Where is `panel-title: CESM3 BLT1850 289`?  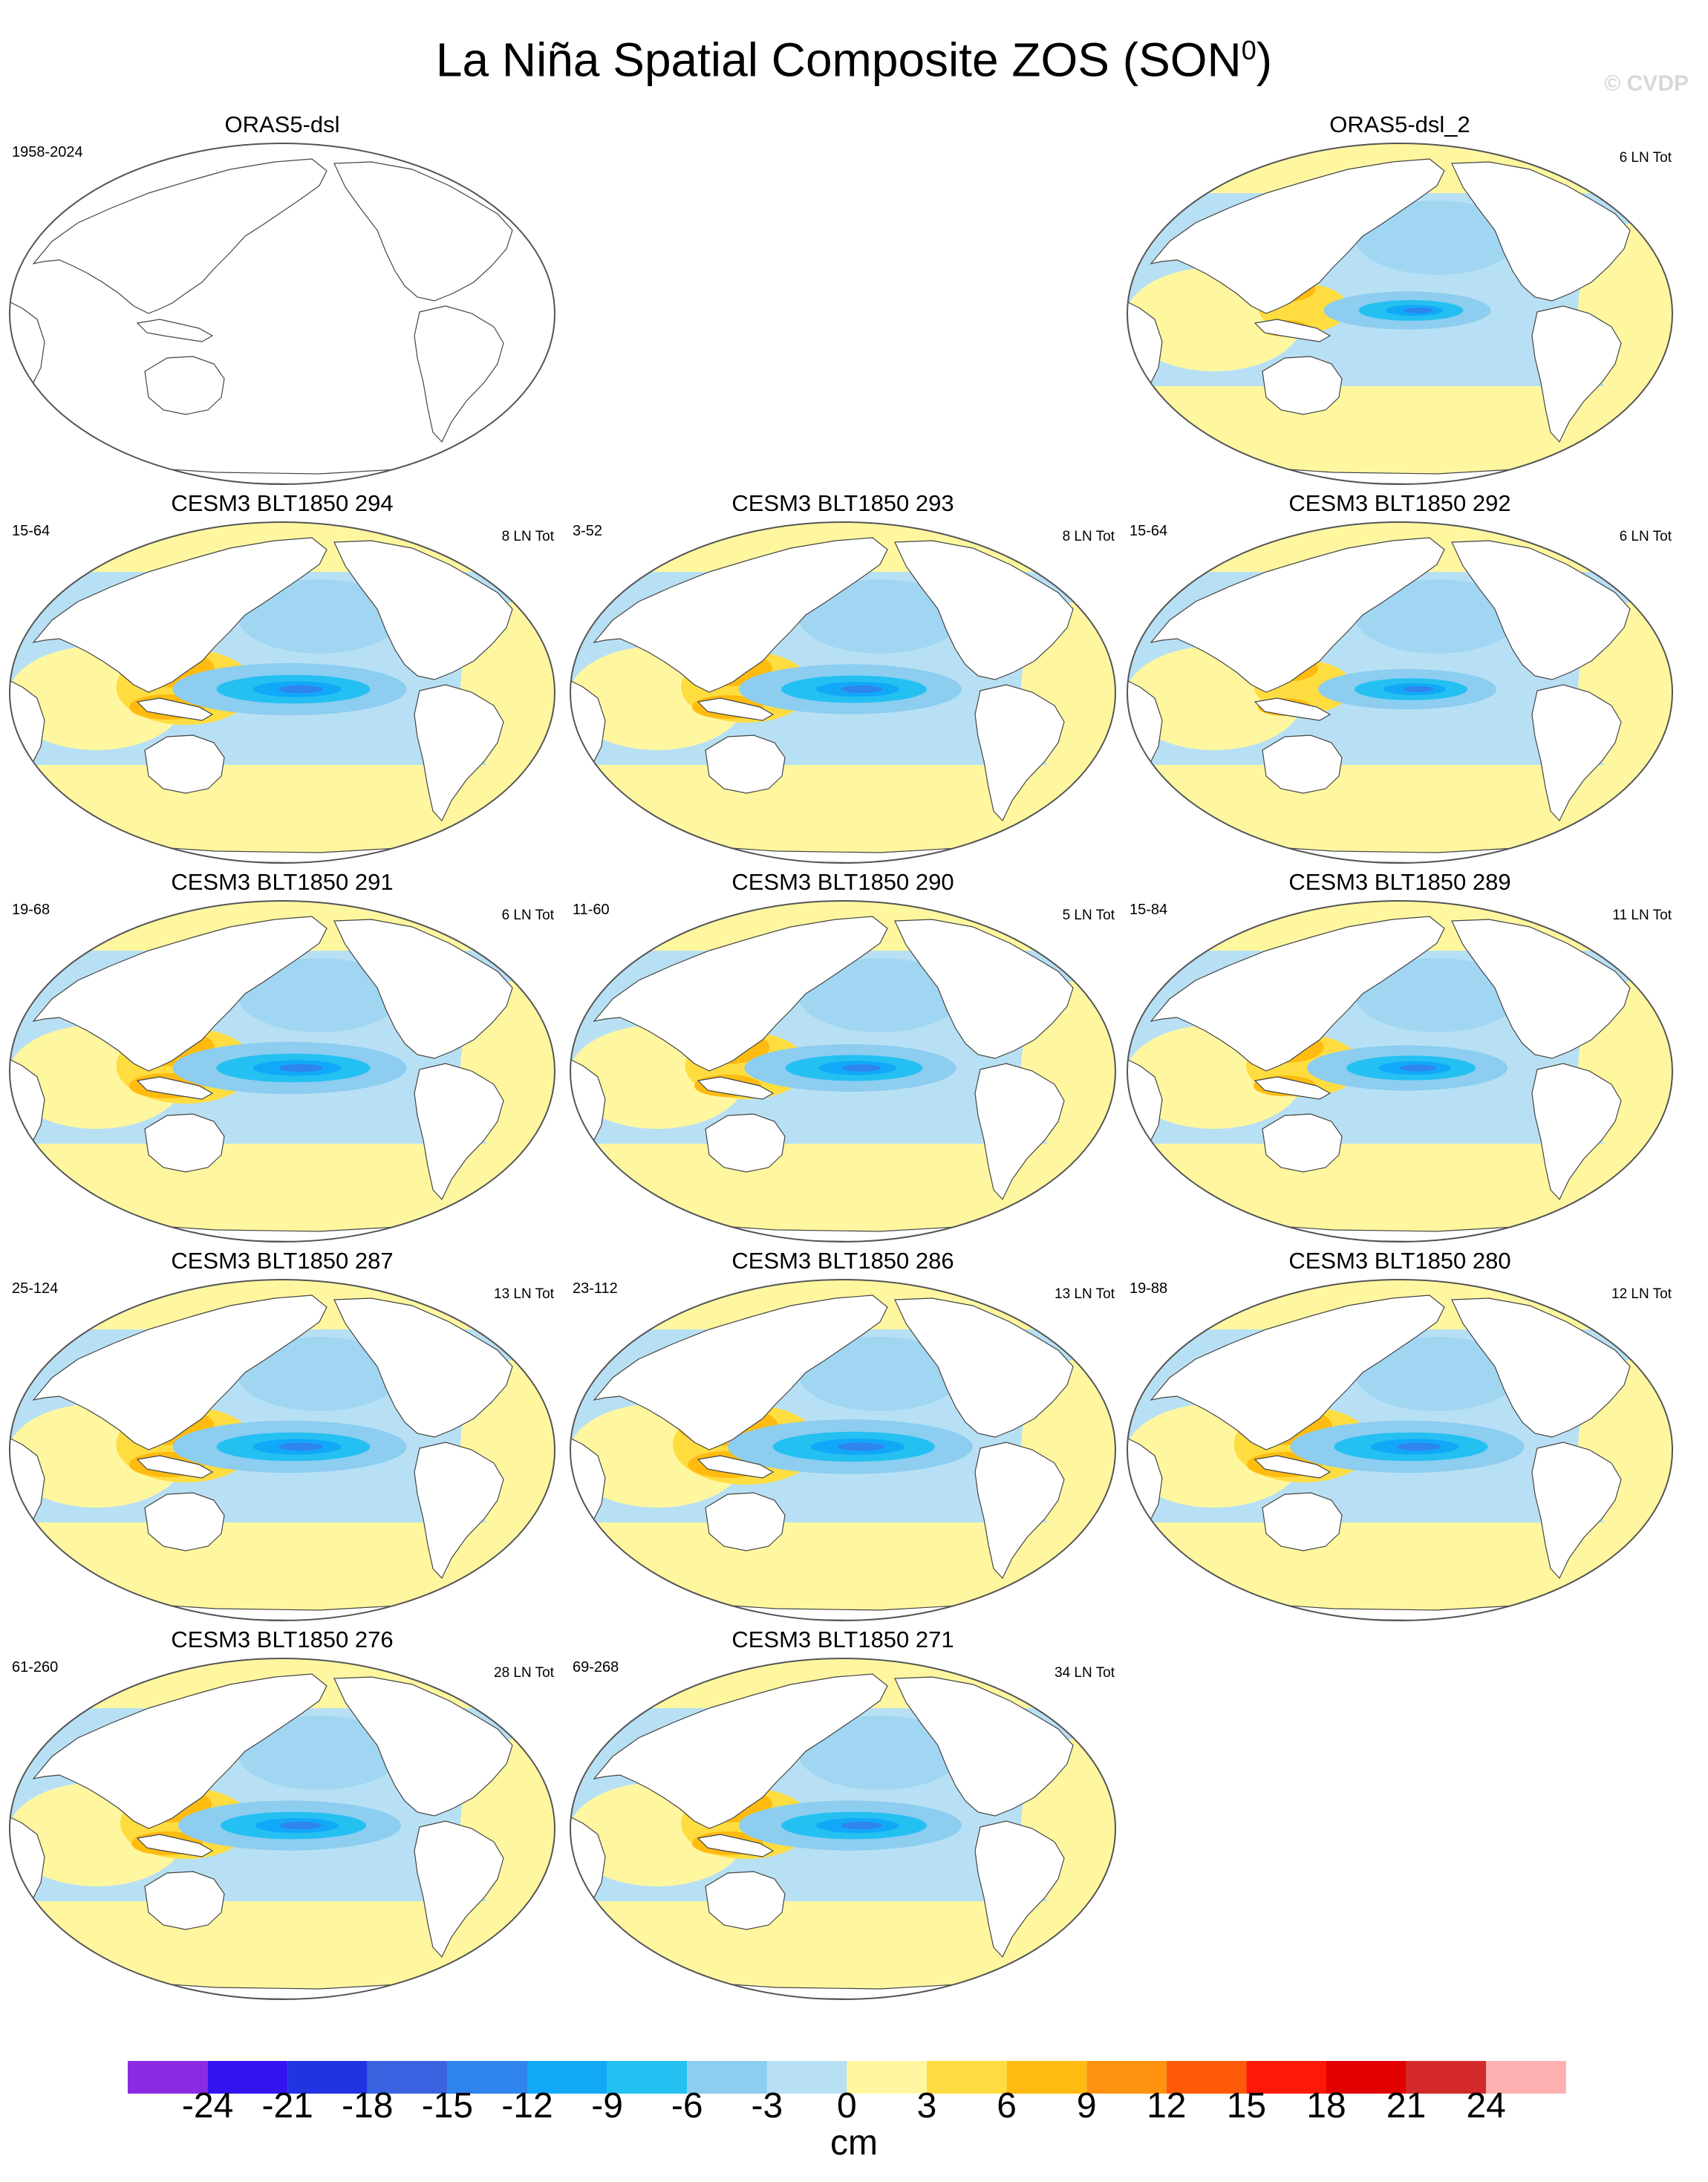 panel-title: CESM3 BLT1850 289 is located at coordinates (1399, 882).